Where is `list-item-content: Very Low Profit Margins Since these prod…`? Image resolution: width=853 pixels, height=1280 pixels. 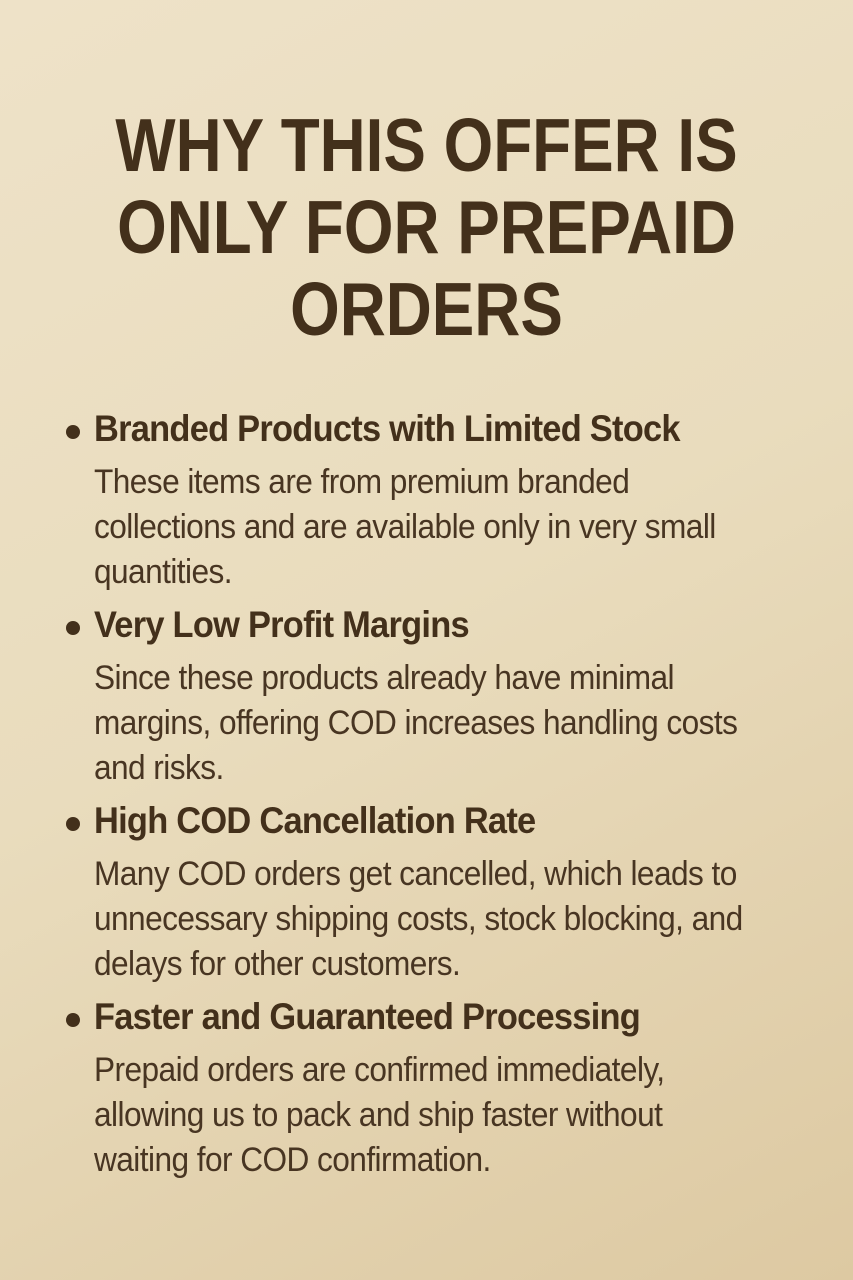 list-item-content: Very Low Profit Margins Since these prod… is located at coordinates (452, 697).